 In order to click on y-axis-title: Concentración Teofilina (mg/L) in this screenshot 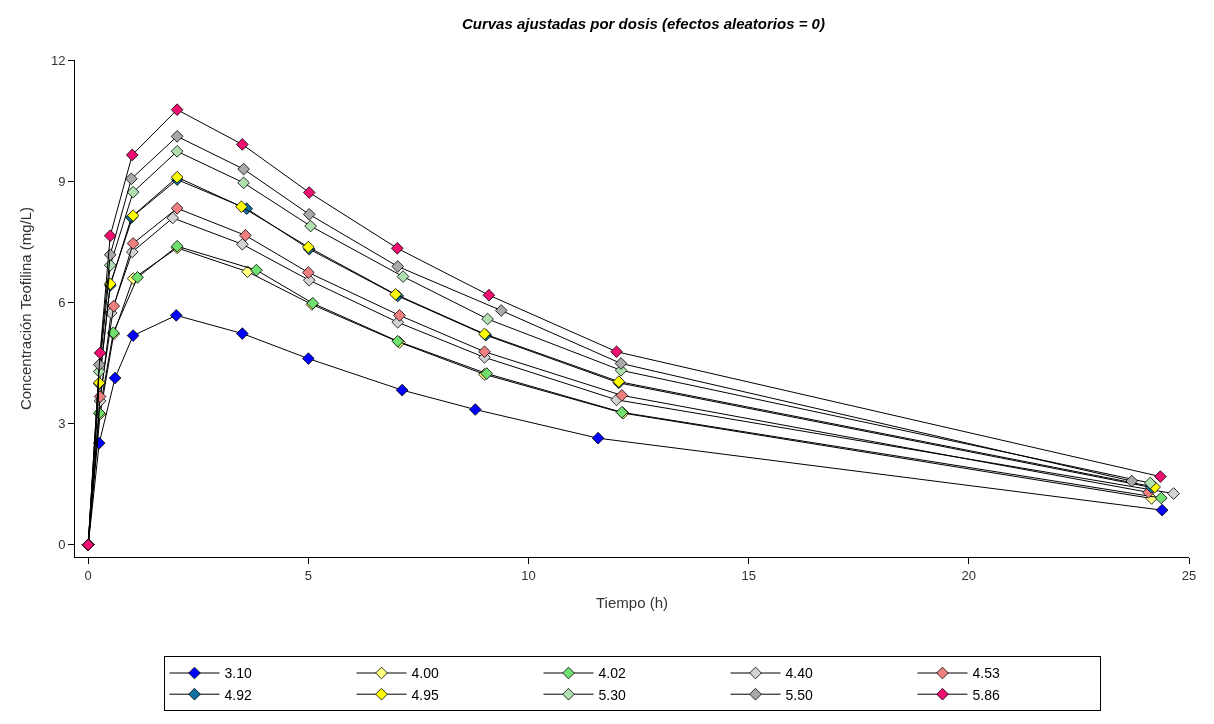, I will do `click(26, 308)`.